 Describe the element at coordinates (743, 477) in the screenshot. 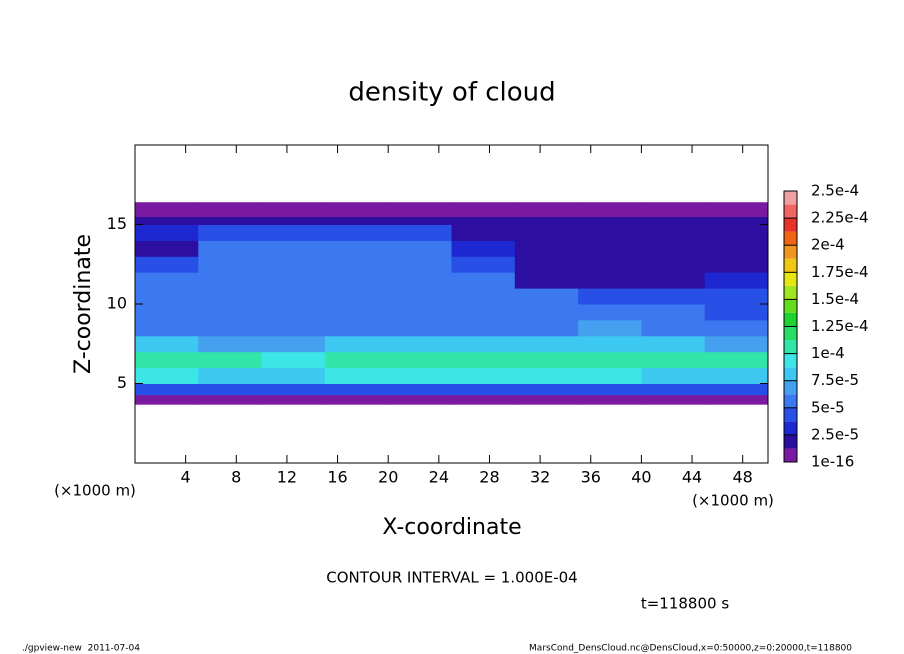

I see `x-tick-label: 48` at that location.